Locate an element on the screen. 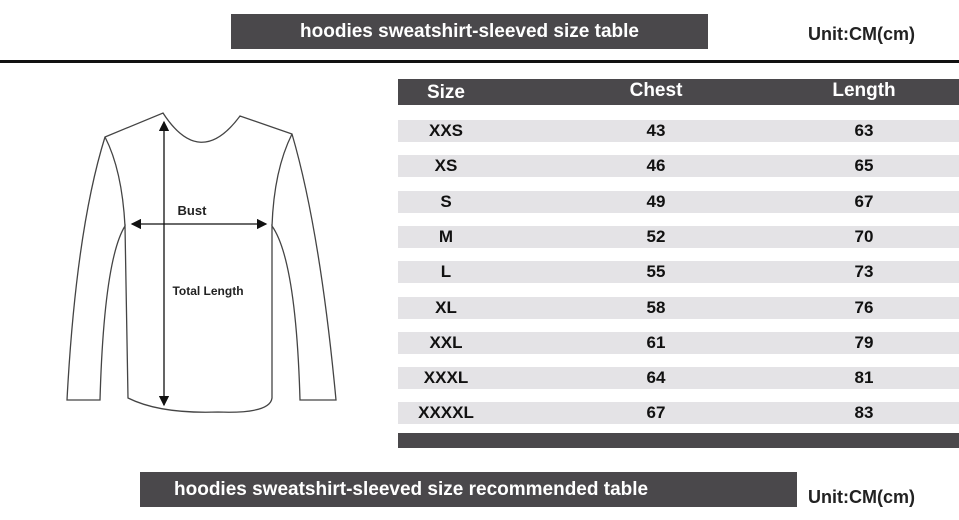  length-cell: 76 is located at coordinates (864, 307).